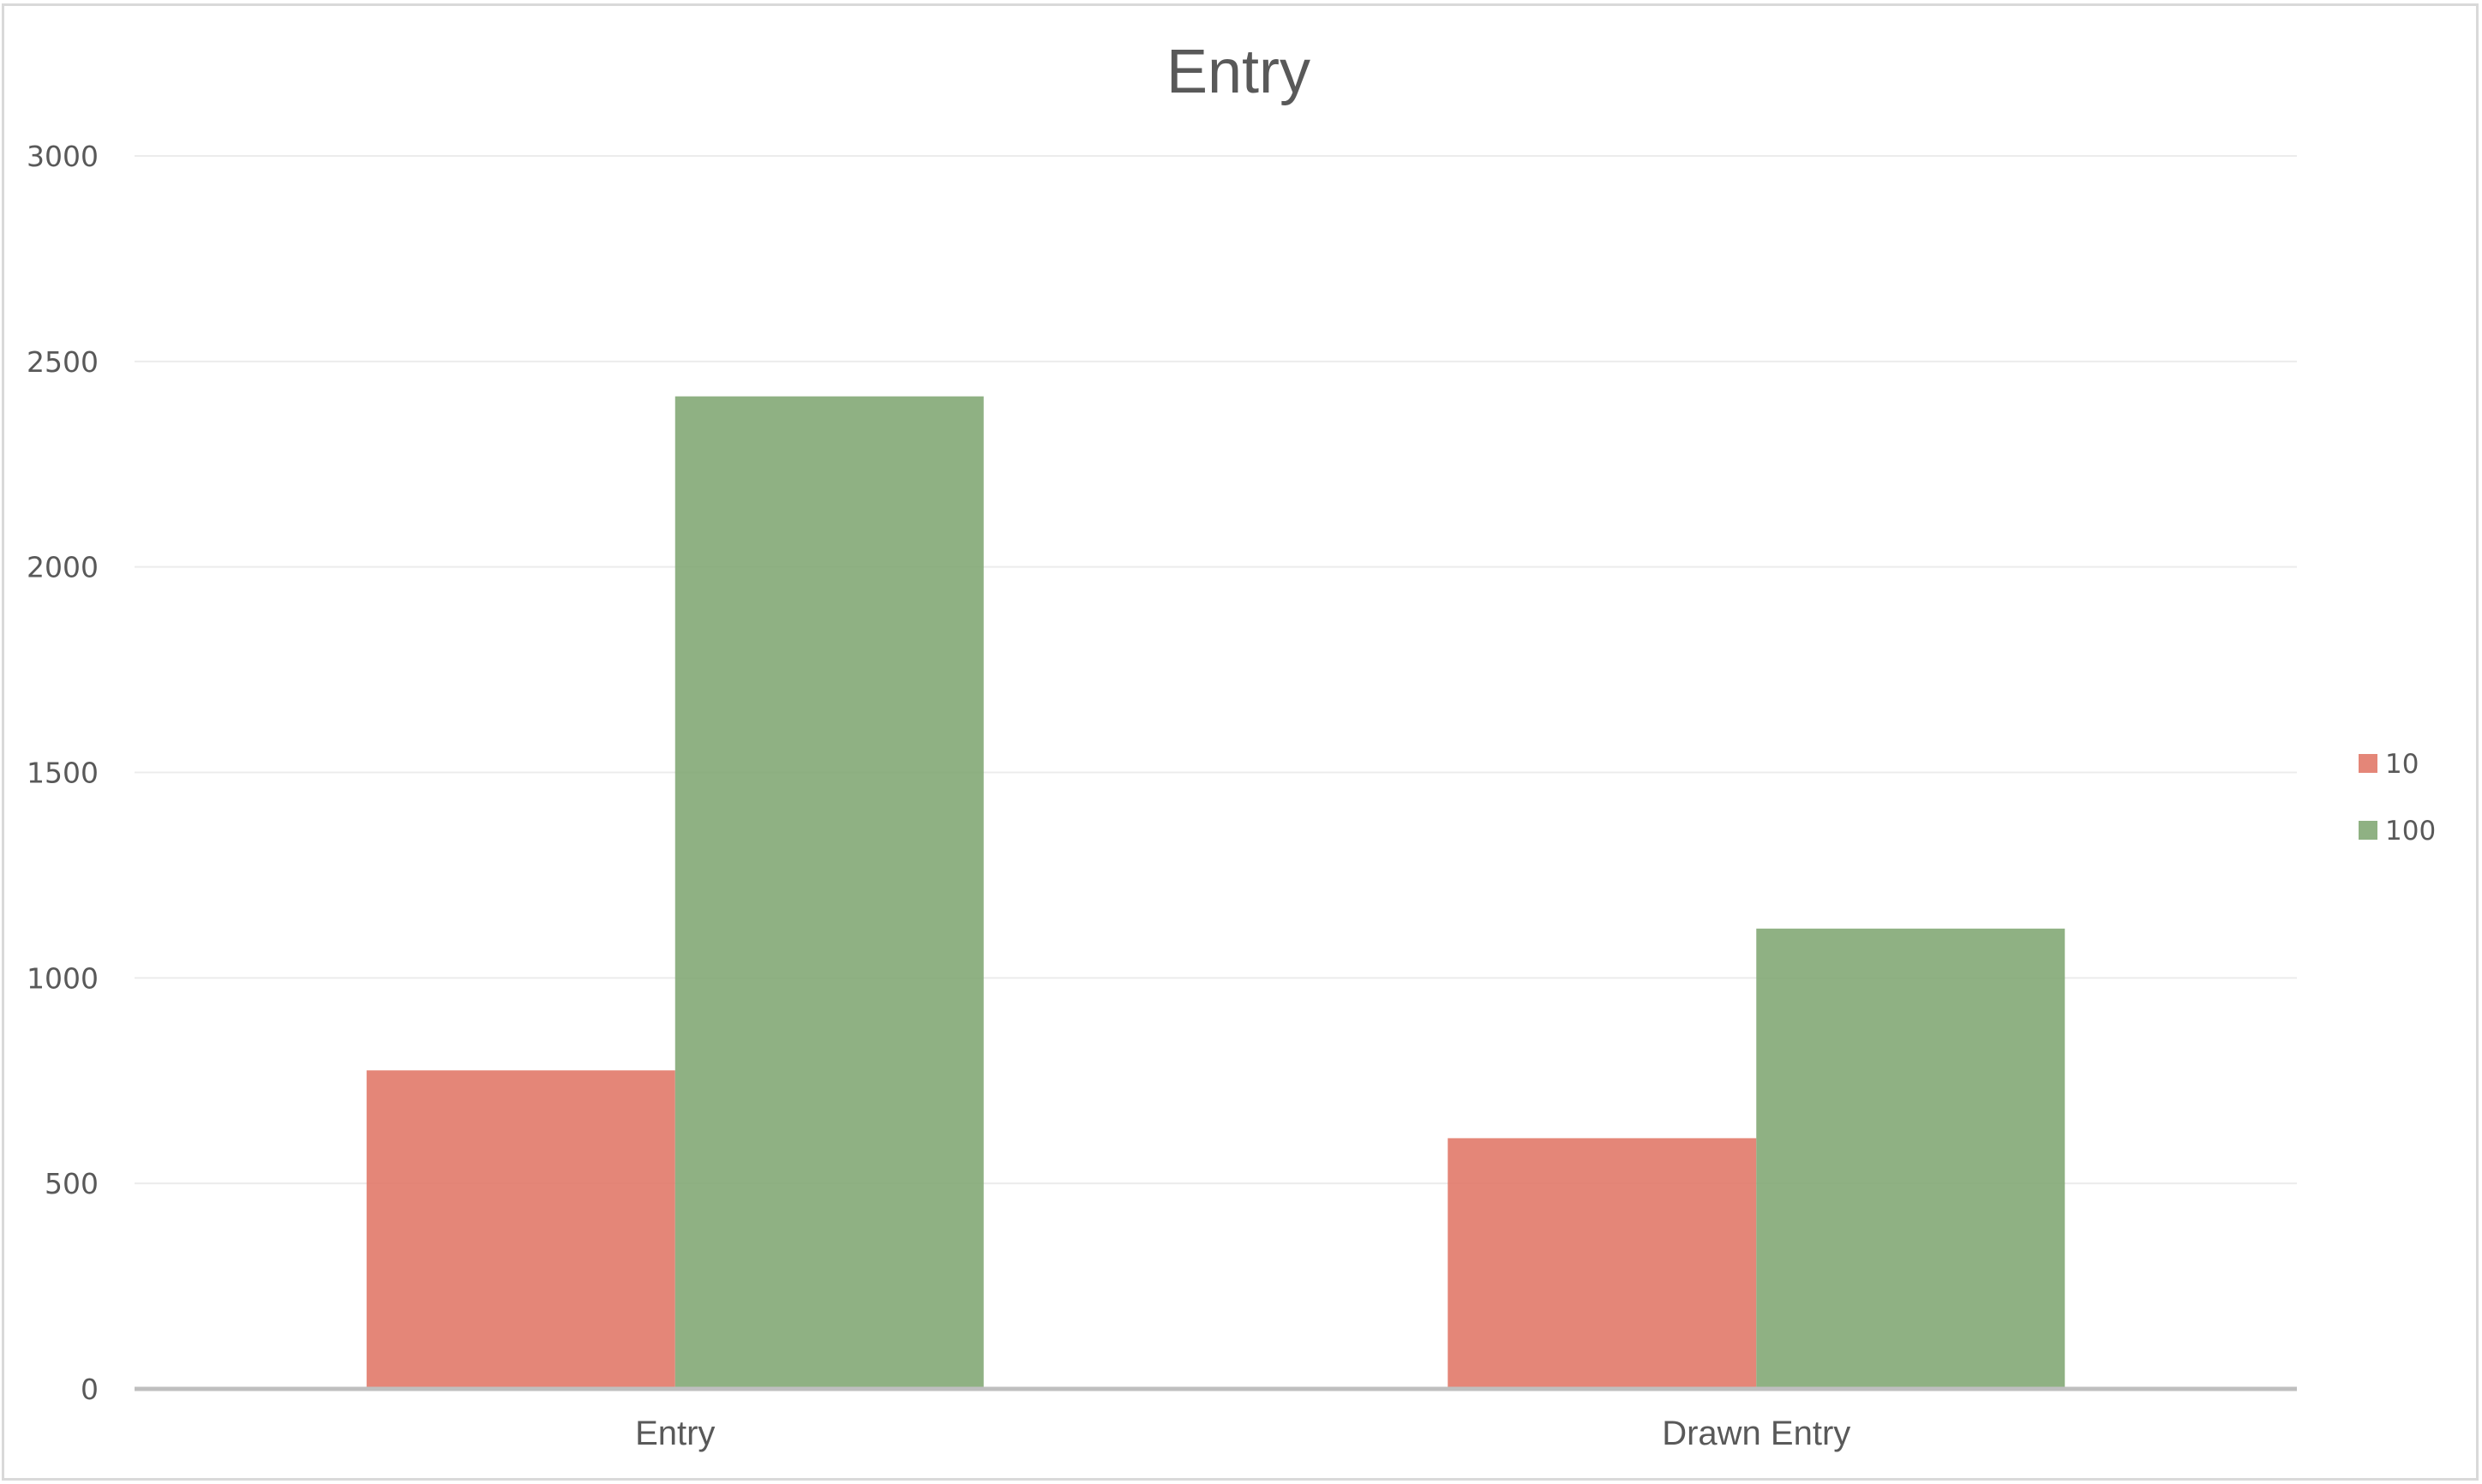 The image size is (2482, 1484). I want to click on legend-label-10: 10, so click(2402, 765).